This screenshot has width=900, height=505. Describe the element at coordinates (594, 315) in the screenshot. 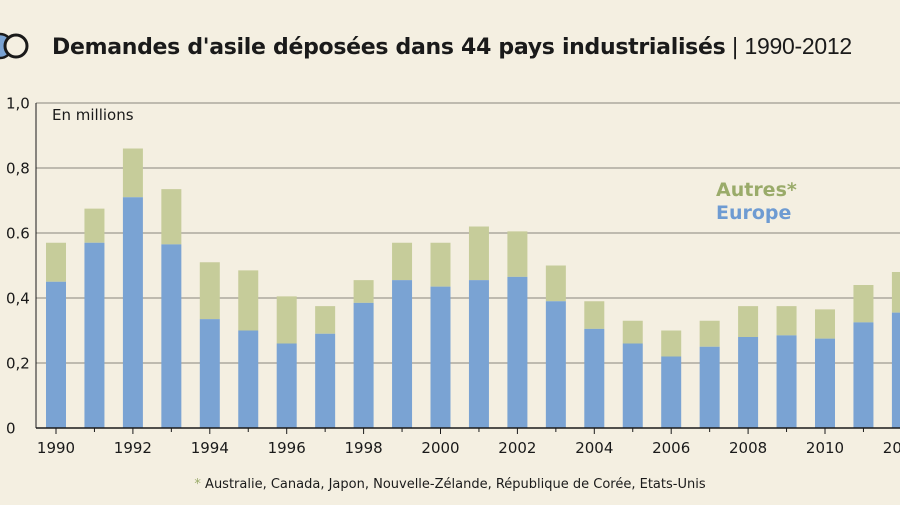

I see `bar-autres-2004` at that location.